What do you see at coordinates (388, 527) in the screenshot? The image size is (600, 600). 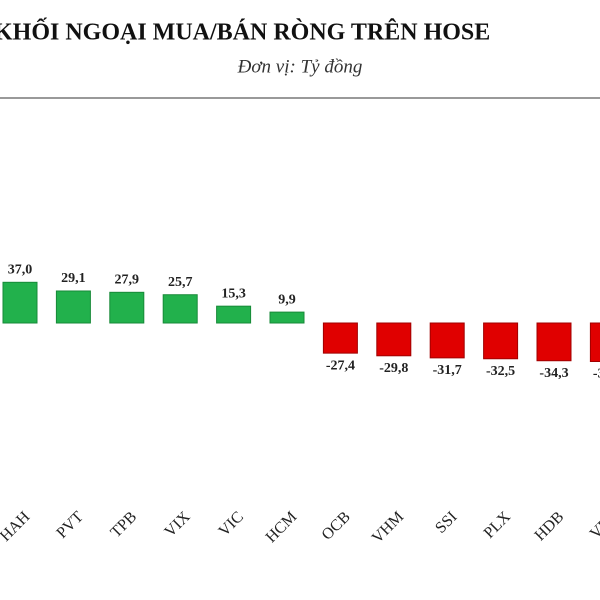 I see `x-tick-label: VHM` at bounding box center [388, 527].